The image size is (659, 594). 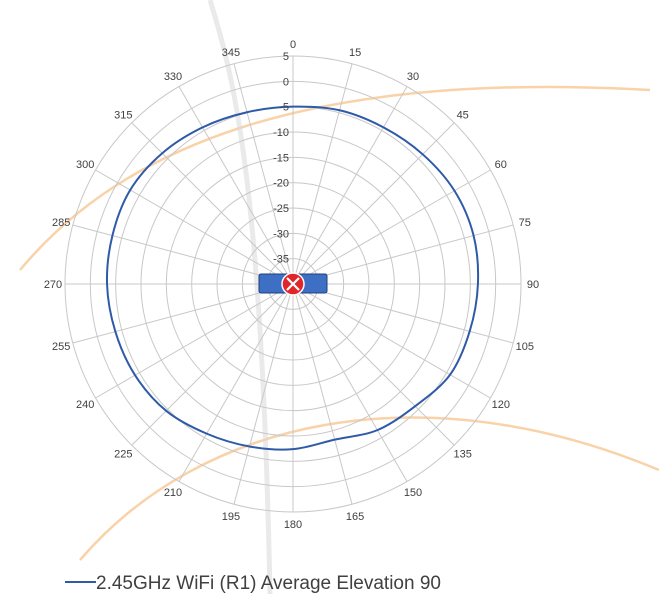 I want to click on radial-label: -15, so click(x=281, y=158).